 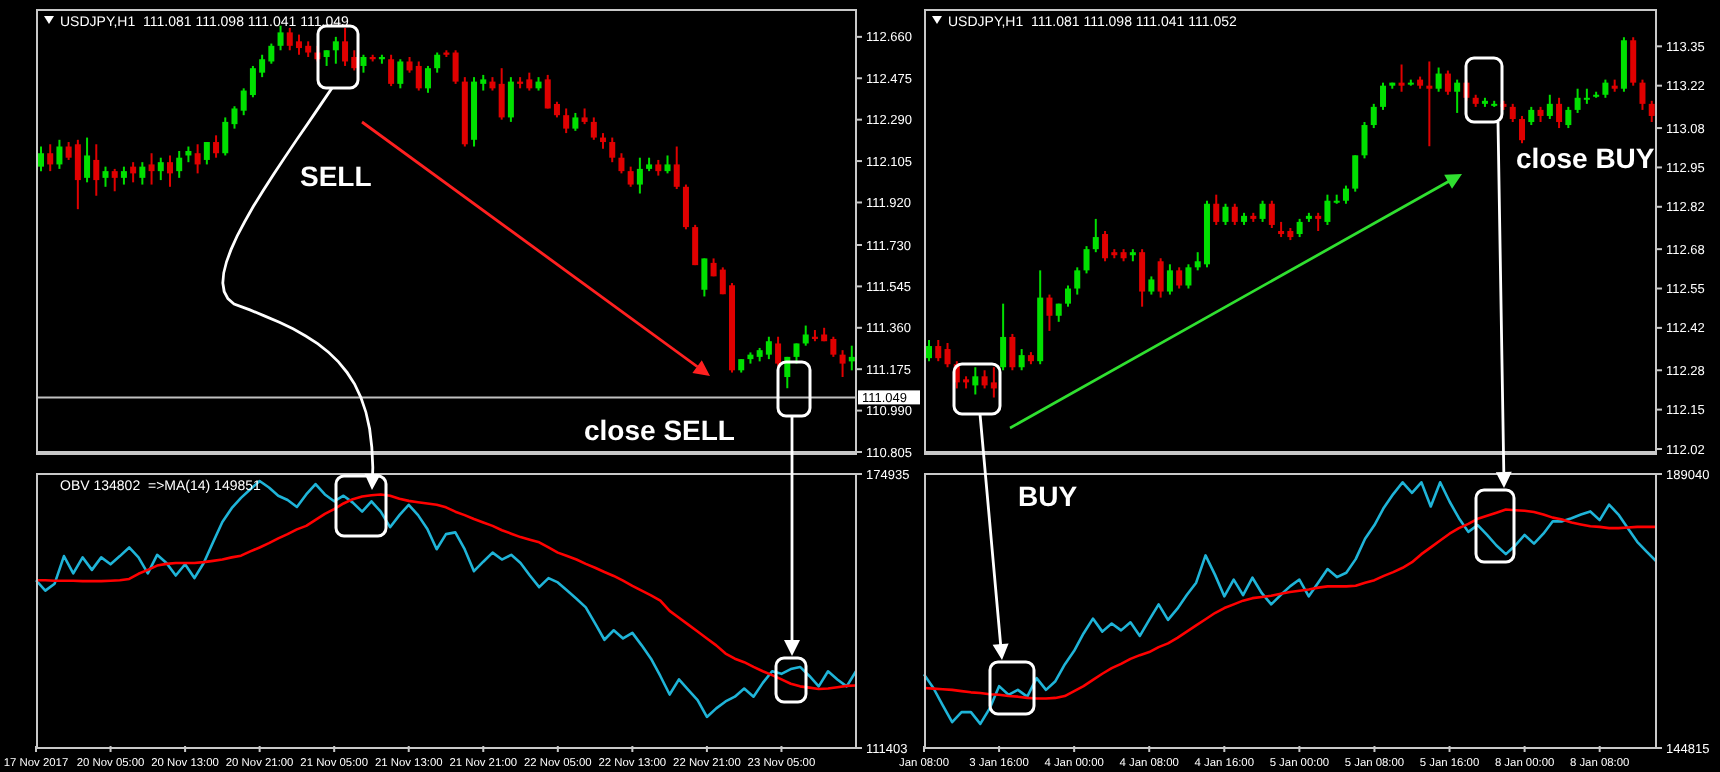 What do you see at coordinates (660, 430) in the screenshot?
I see `annotation: close SELL` at bounding box center [660, 430].